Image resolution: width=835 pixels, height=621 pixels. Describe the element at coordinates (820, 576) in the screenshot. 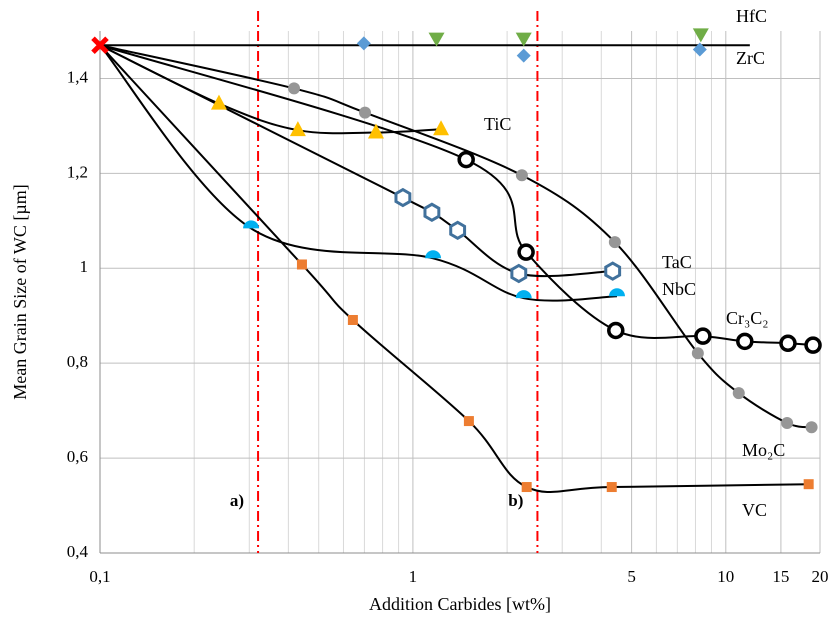

I see `x-tick-label: 20` at that location.